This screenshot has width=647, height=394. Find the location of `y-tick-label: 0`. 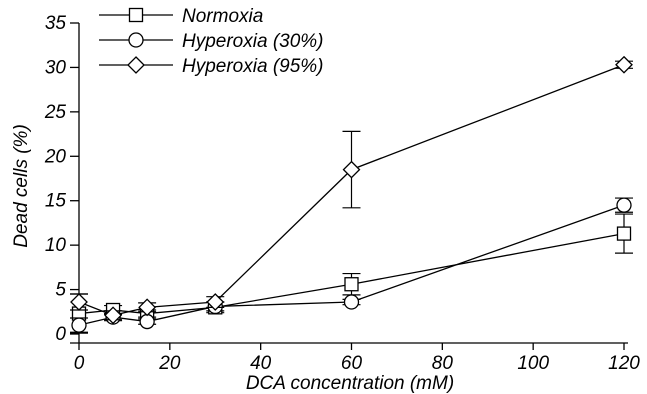

y-tick-label: 0 is located at coordinates (60, 334).